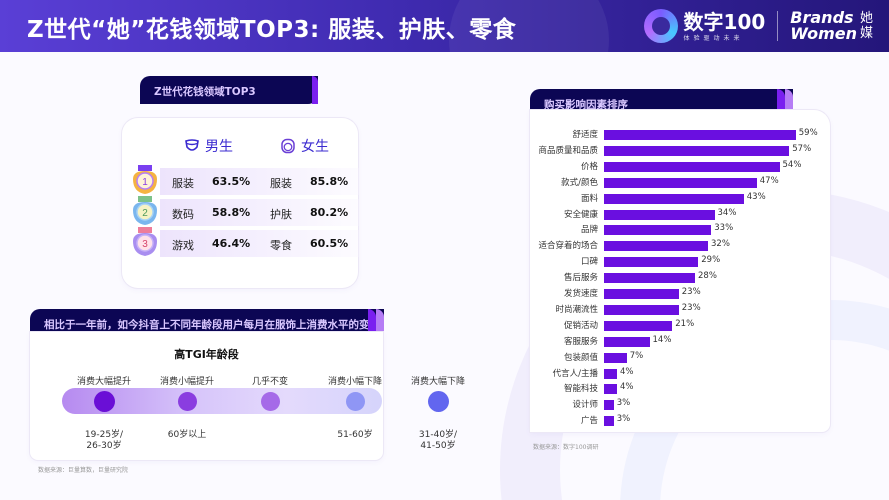  Describe the element at coordinates (662, 339) in the screenshot. I see `bar-value-label: 14%` at that location.